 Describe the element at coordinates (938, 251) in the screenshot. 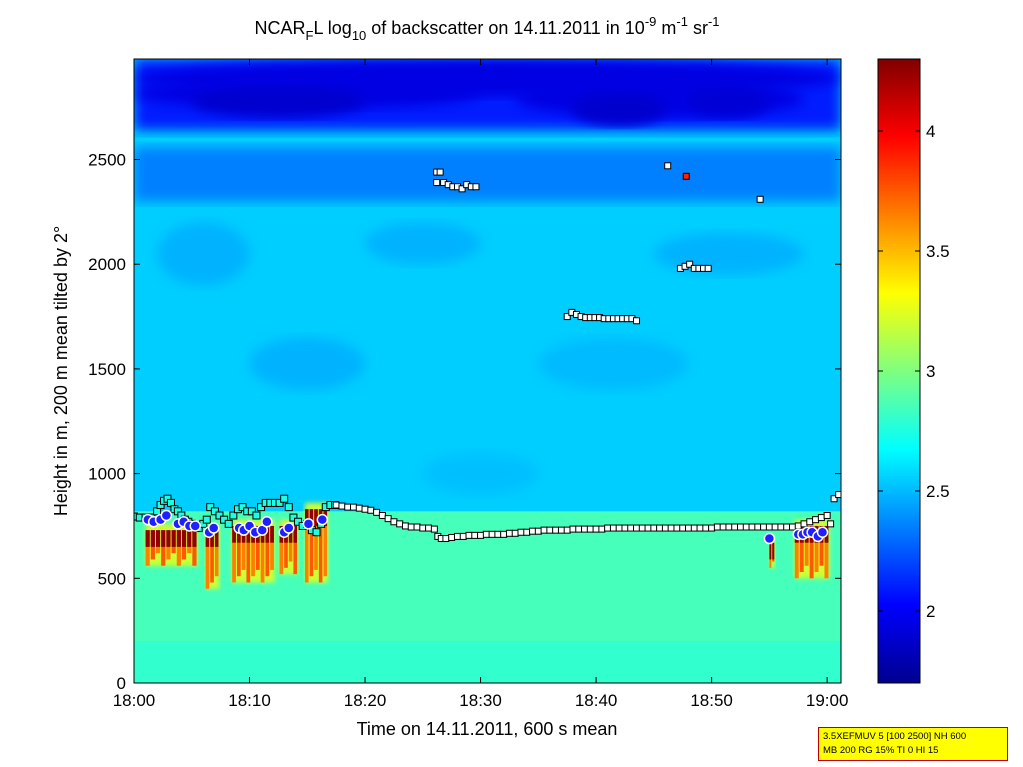

I see `colorbar-tick-label: 3.5` at that location.